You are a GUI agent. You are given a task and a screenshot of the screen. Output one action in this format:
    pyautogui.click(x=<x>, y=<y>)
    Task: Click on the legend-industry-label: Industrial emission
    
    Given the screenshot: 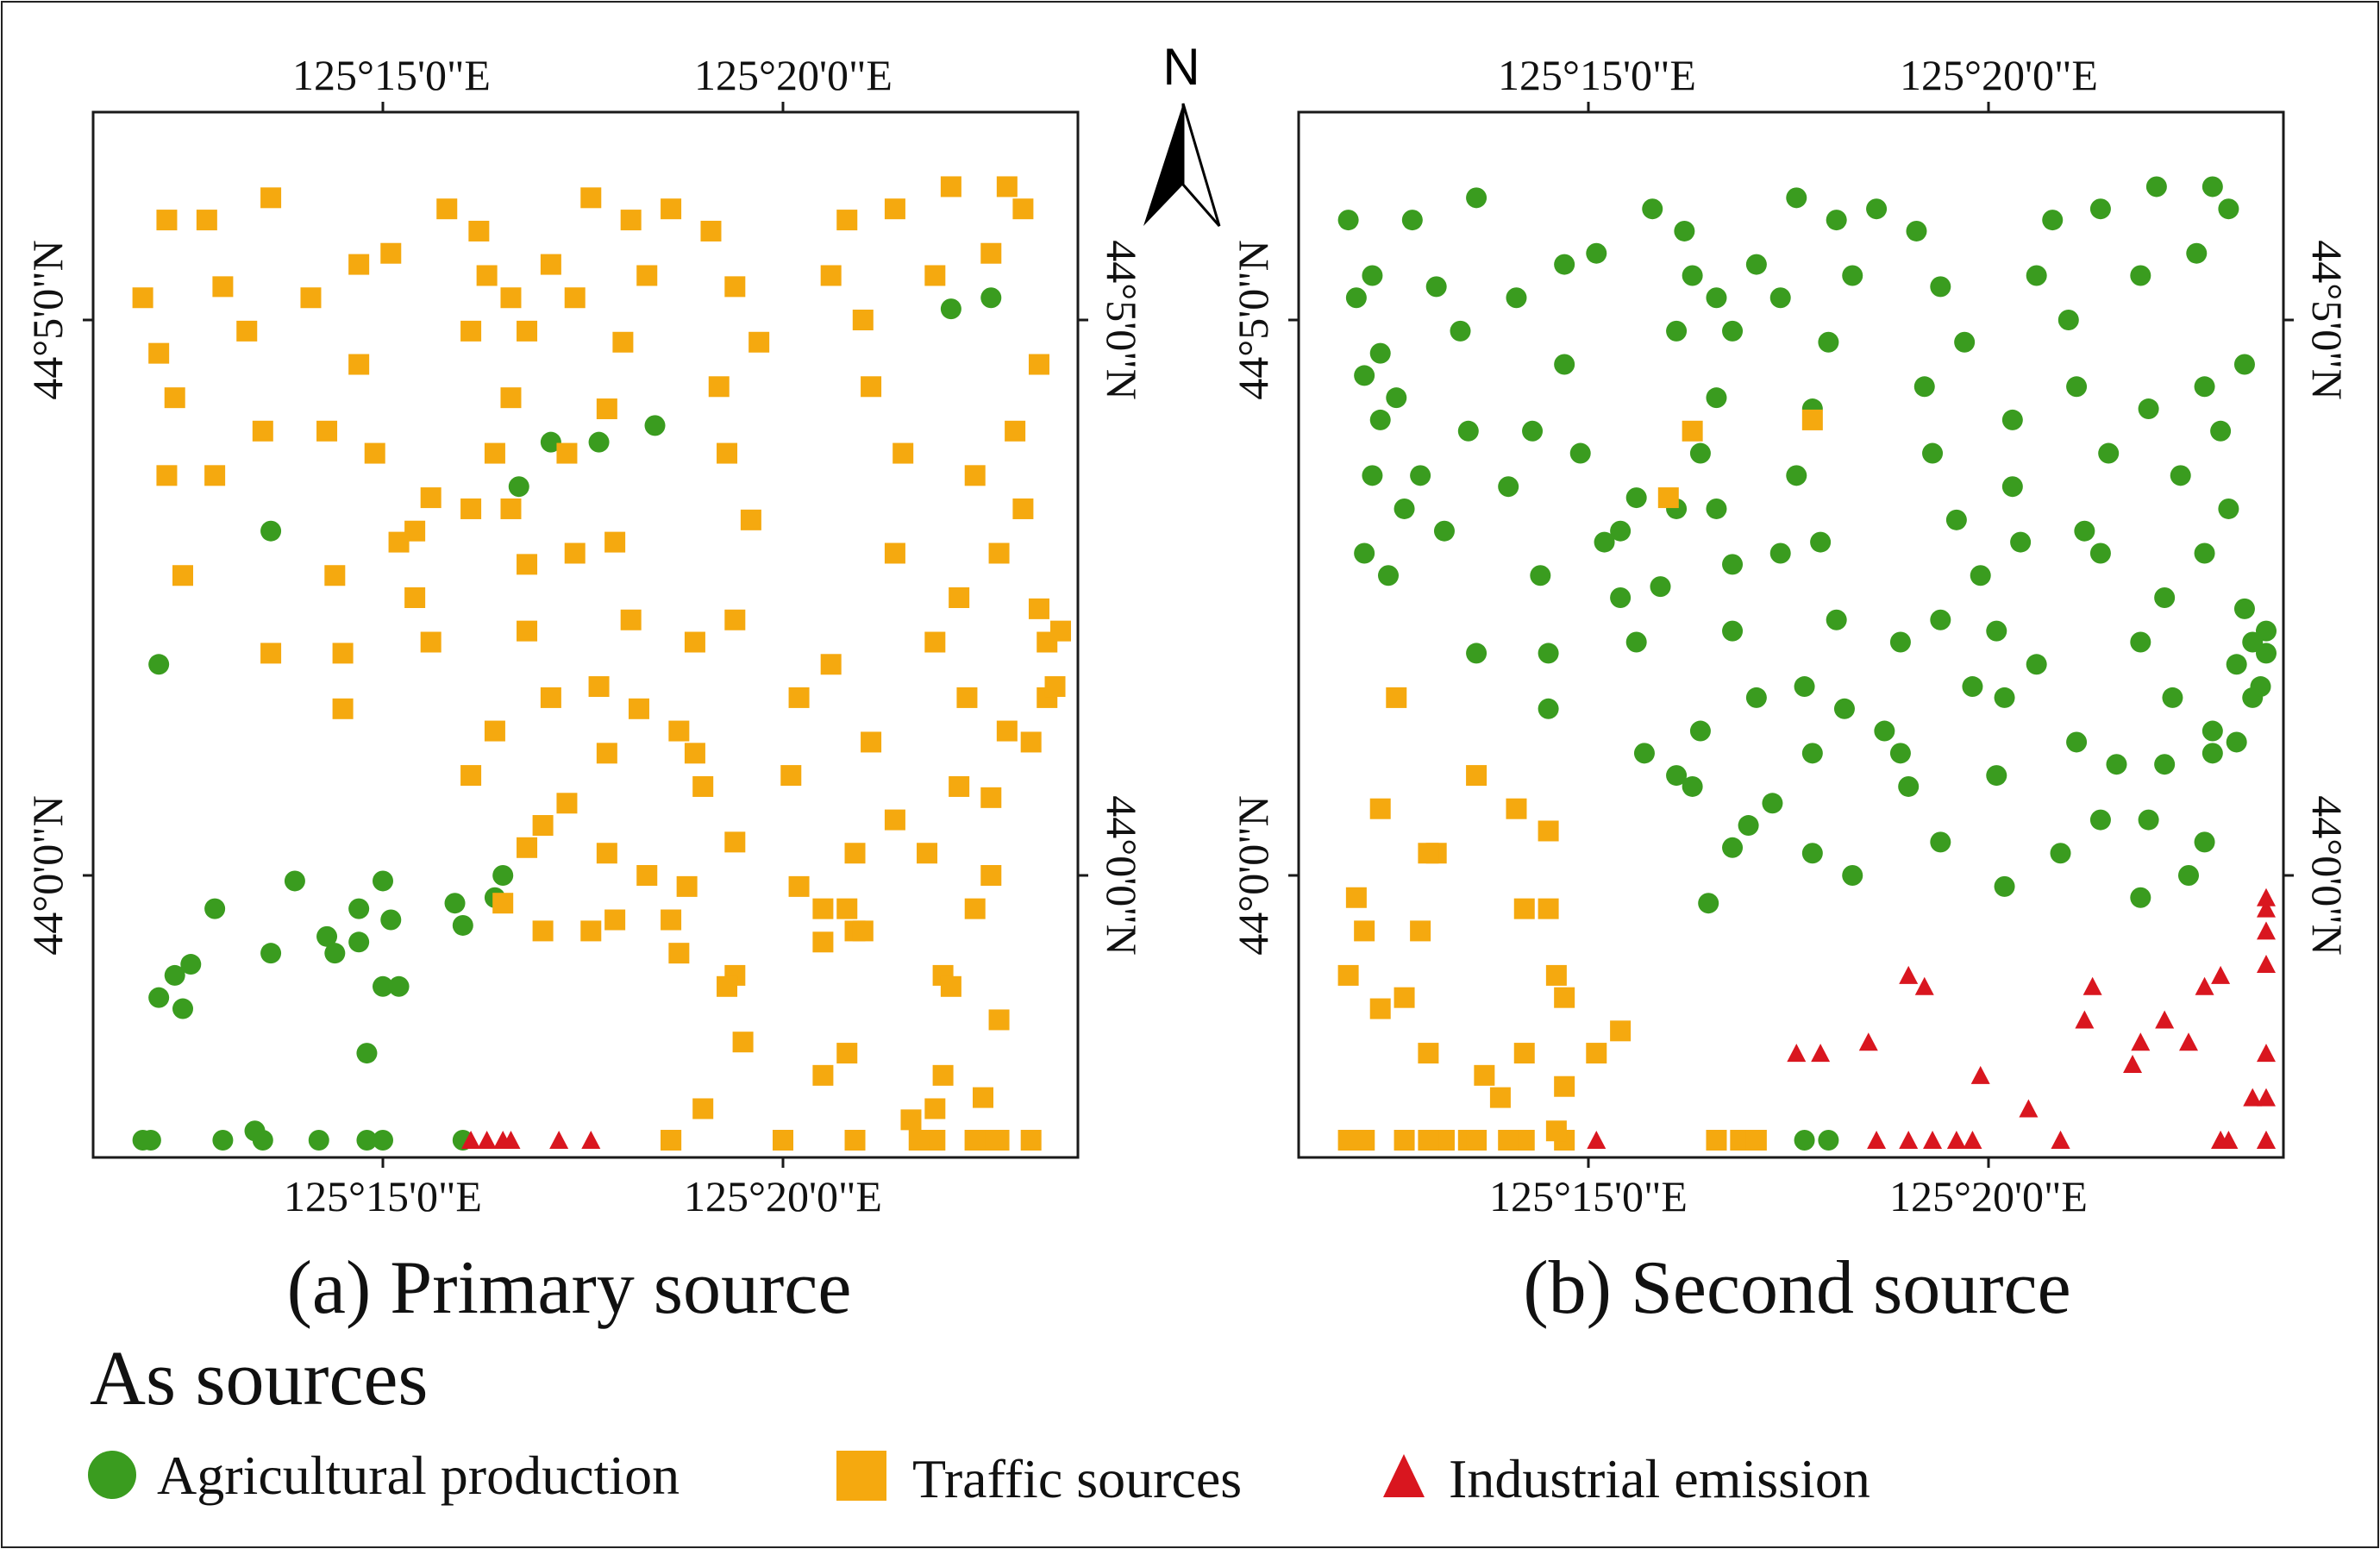 What is the action you would take?
    pyautogui.click(x=1660, y=1478)
    